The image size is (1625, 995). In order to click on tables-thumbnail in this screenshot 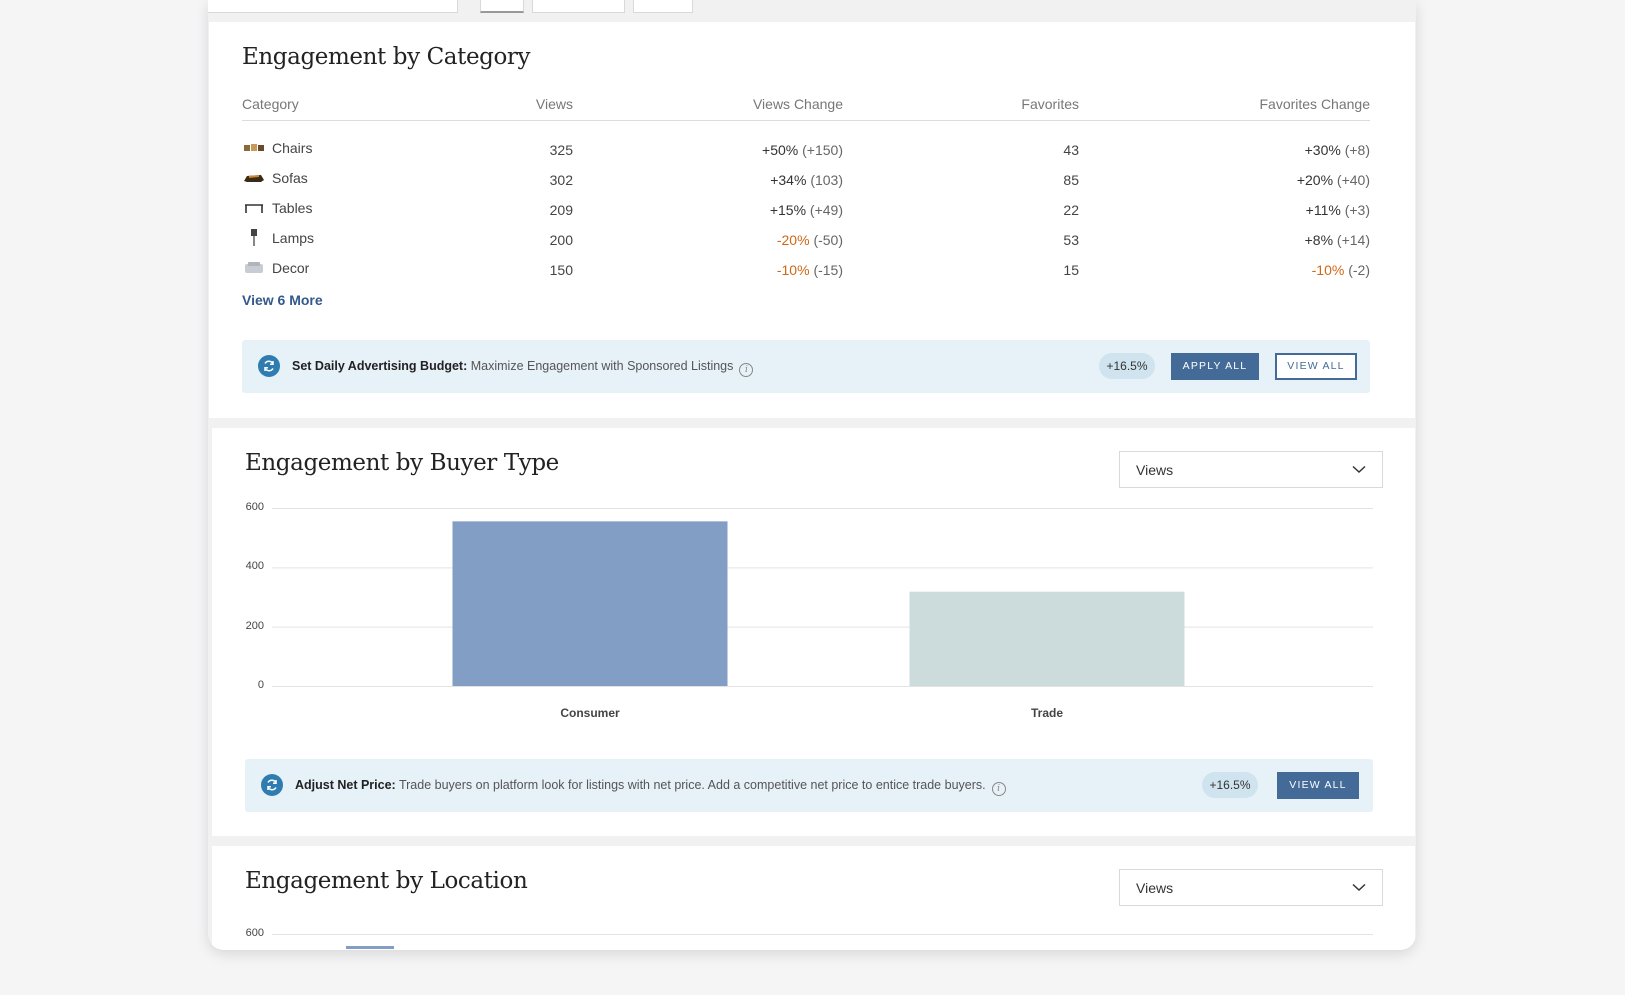, I will do `click(254, 208)`.